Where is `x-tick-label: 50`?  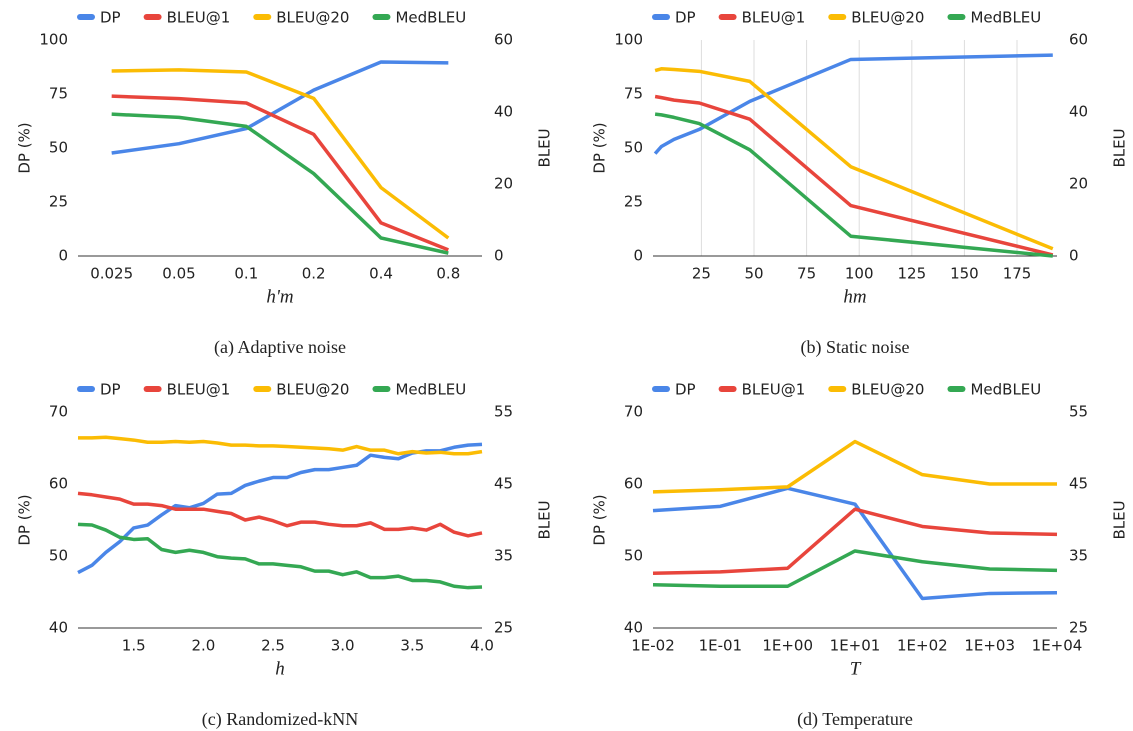 x-tick-label: 50 is located at coordinates (753, 274).